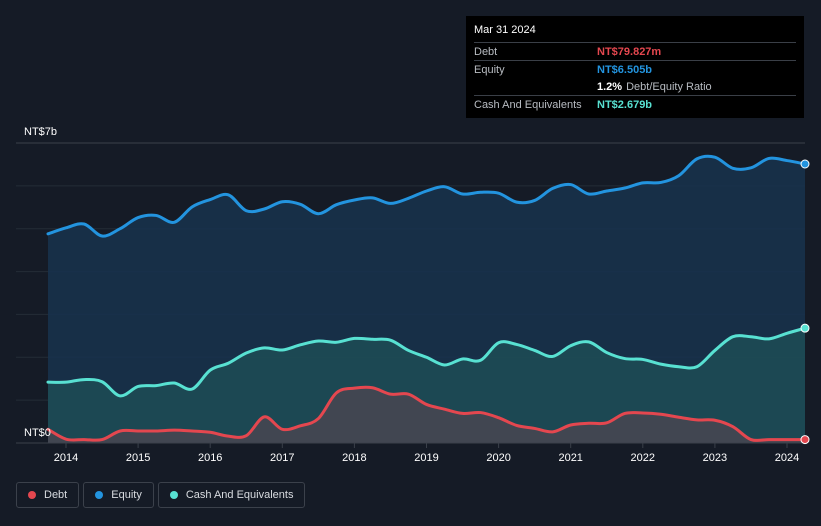 This screenshot has width=821, height=526. I want to click on tooltip-equity-label: Equity, so click(489, 69).